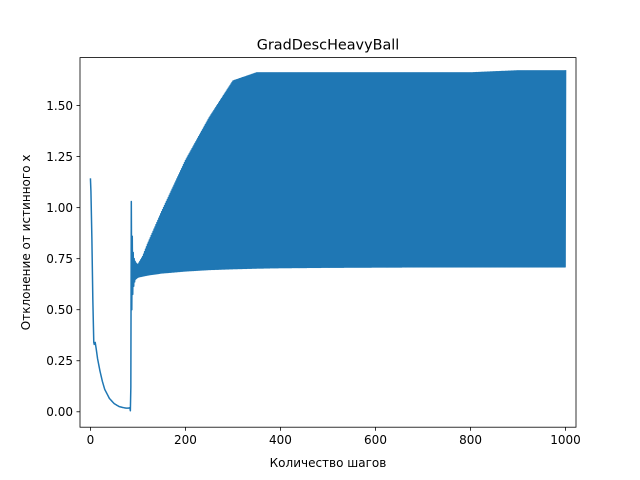  What do you see at coordinates (280, 440) in the screenshot?
I see `x-tick-label: 400` at bounding box center [280, 440].